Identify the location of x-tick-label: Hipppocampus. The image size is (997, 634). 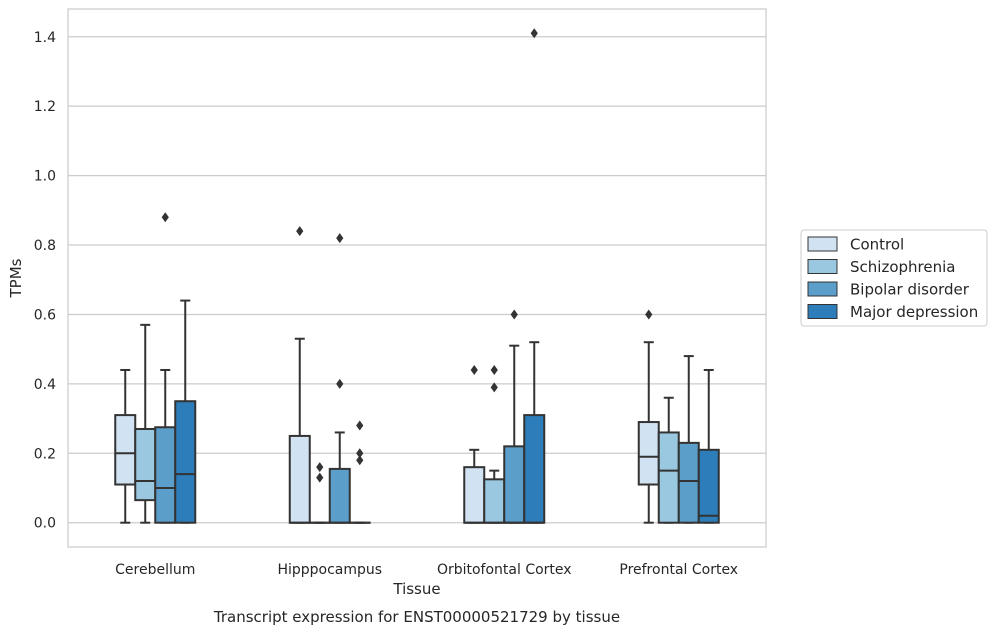
(329, 570).